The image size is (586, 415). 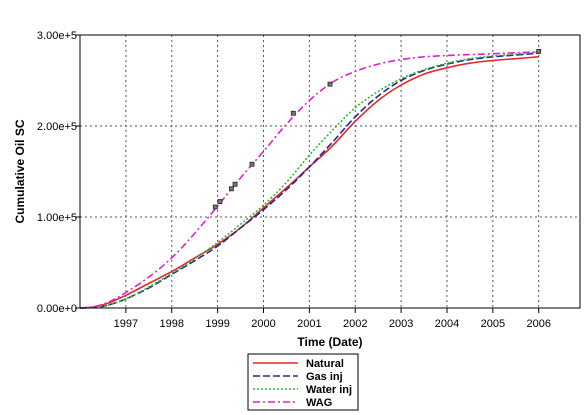 I want to click on x-tick-label: 2005, so click(x=493, y=324).